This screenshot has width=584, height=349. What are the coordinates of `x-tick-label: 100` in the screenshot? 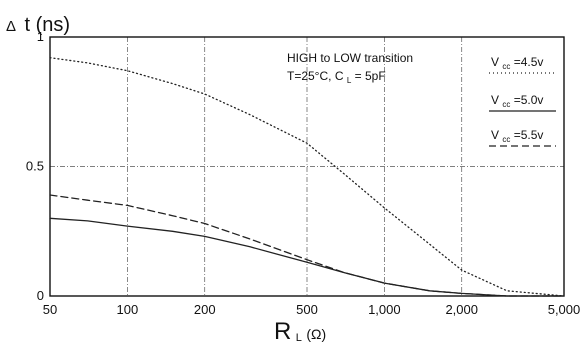 It's located at (128, 309).